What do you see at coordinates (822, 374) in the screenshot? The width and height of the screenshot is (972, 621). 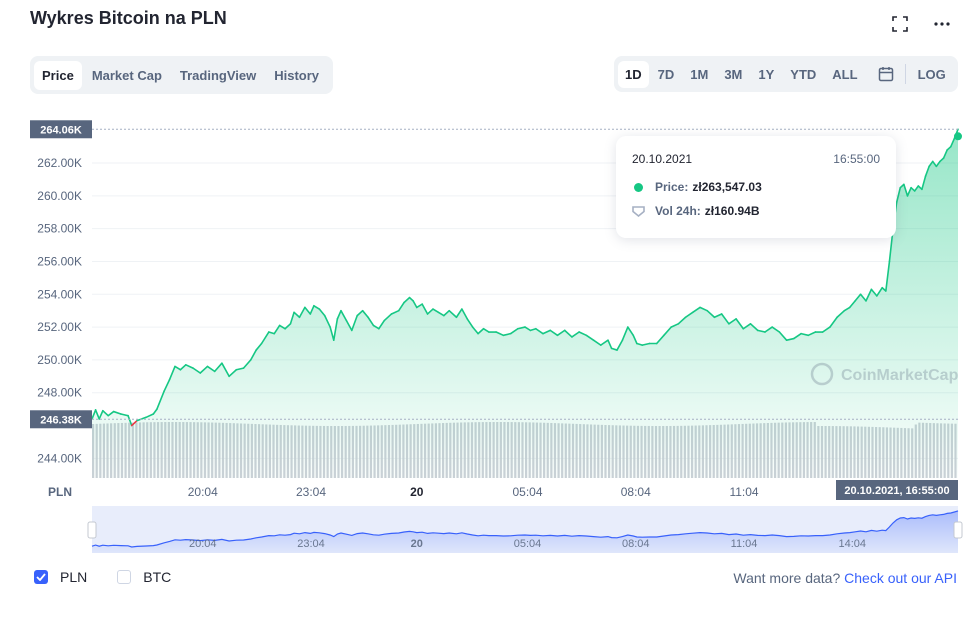 I see `watermark-logo-icon` at bounding box center [822, 374].